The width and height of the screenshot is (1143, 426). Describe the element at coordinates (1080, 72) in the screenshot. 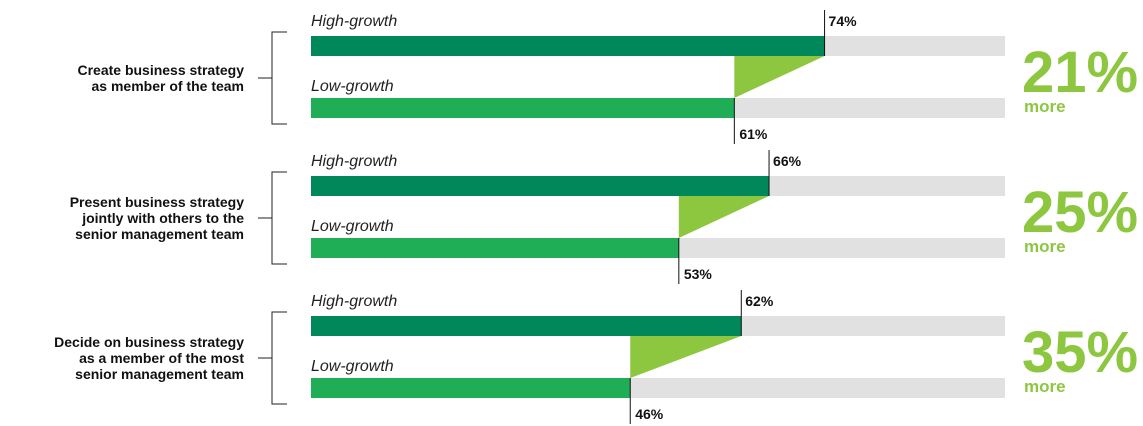

I see `difference-percent: 21%` at that location.